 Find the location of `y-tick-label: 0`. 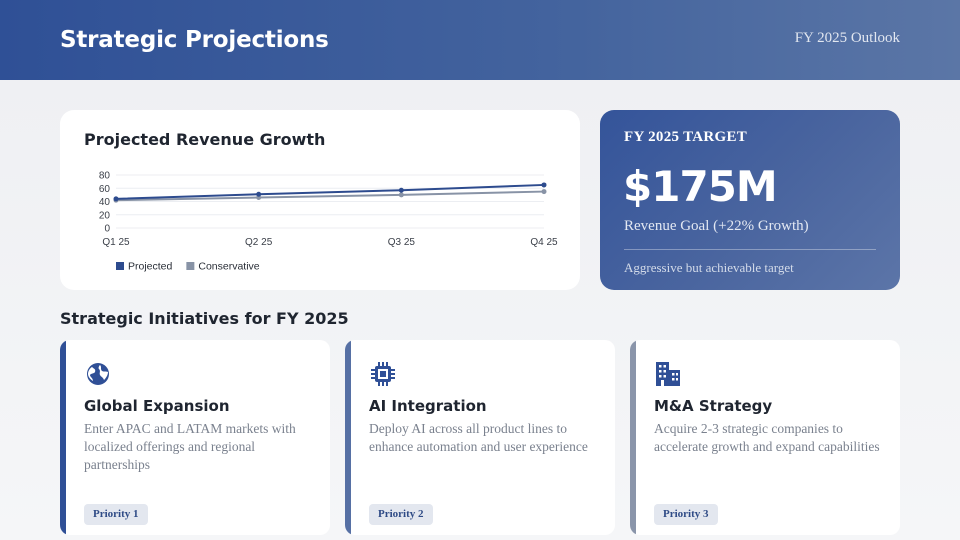

y-tick-label: 0 is located at coordinates (107, 229).